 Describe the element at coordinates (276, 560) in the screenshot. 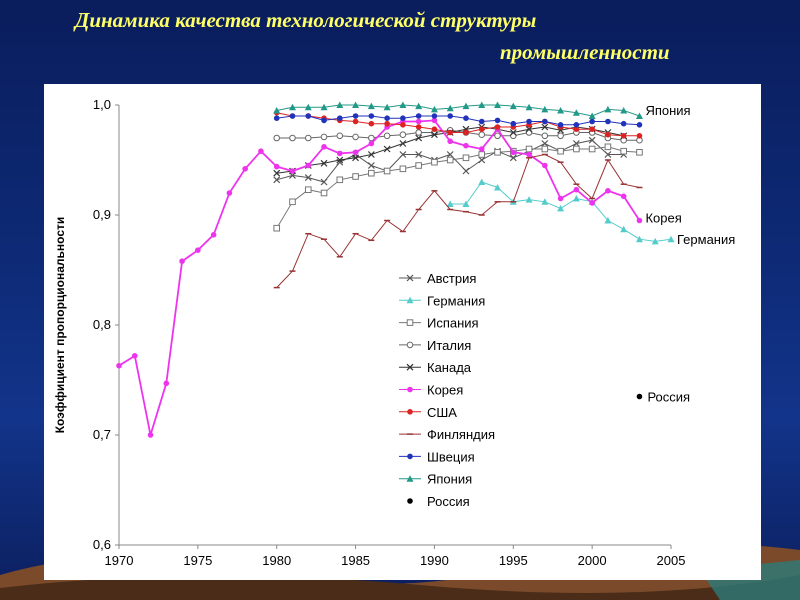

I see `x-tick-label: 1980` at that location.